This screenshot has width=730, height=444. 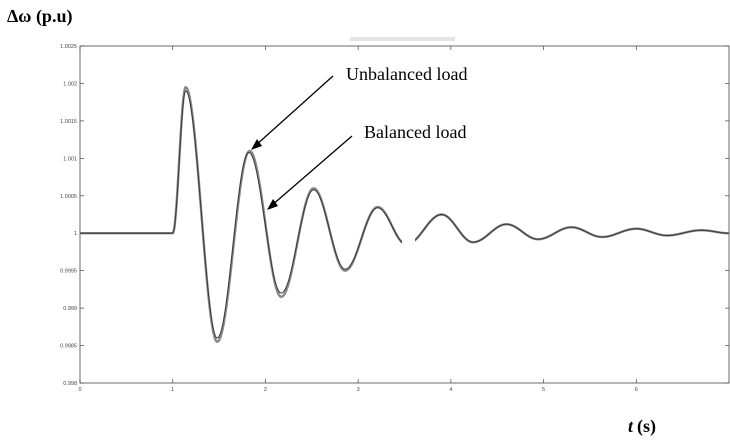 I want to click on x-tick-label: 1, so click(x=172, y=390).